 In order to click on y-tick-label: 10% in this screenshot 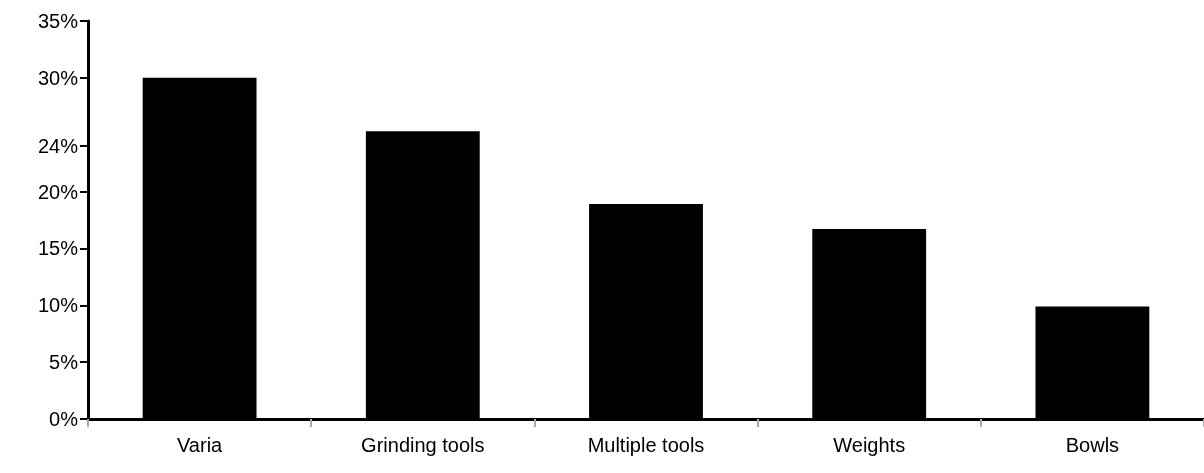, I will do `click(58, 305)`.